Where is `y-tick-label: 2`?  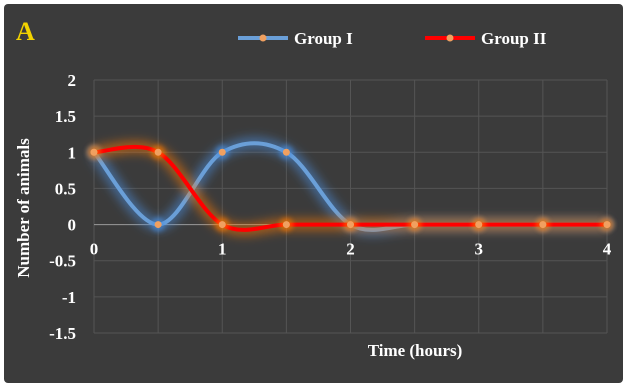 y-tick-label: 2 is located at coordinates (72, 80).